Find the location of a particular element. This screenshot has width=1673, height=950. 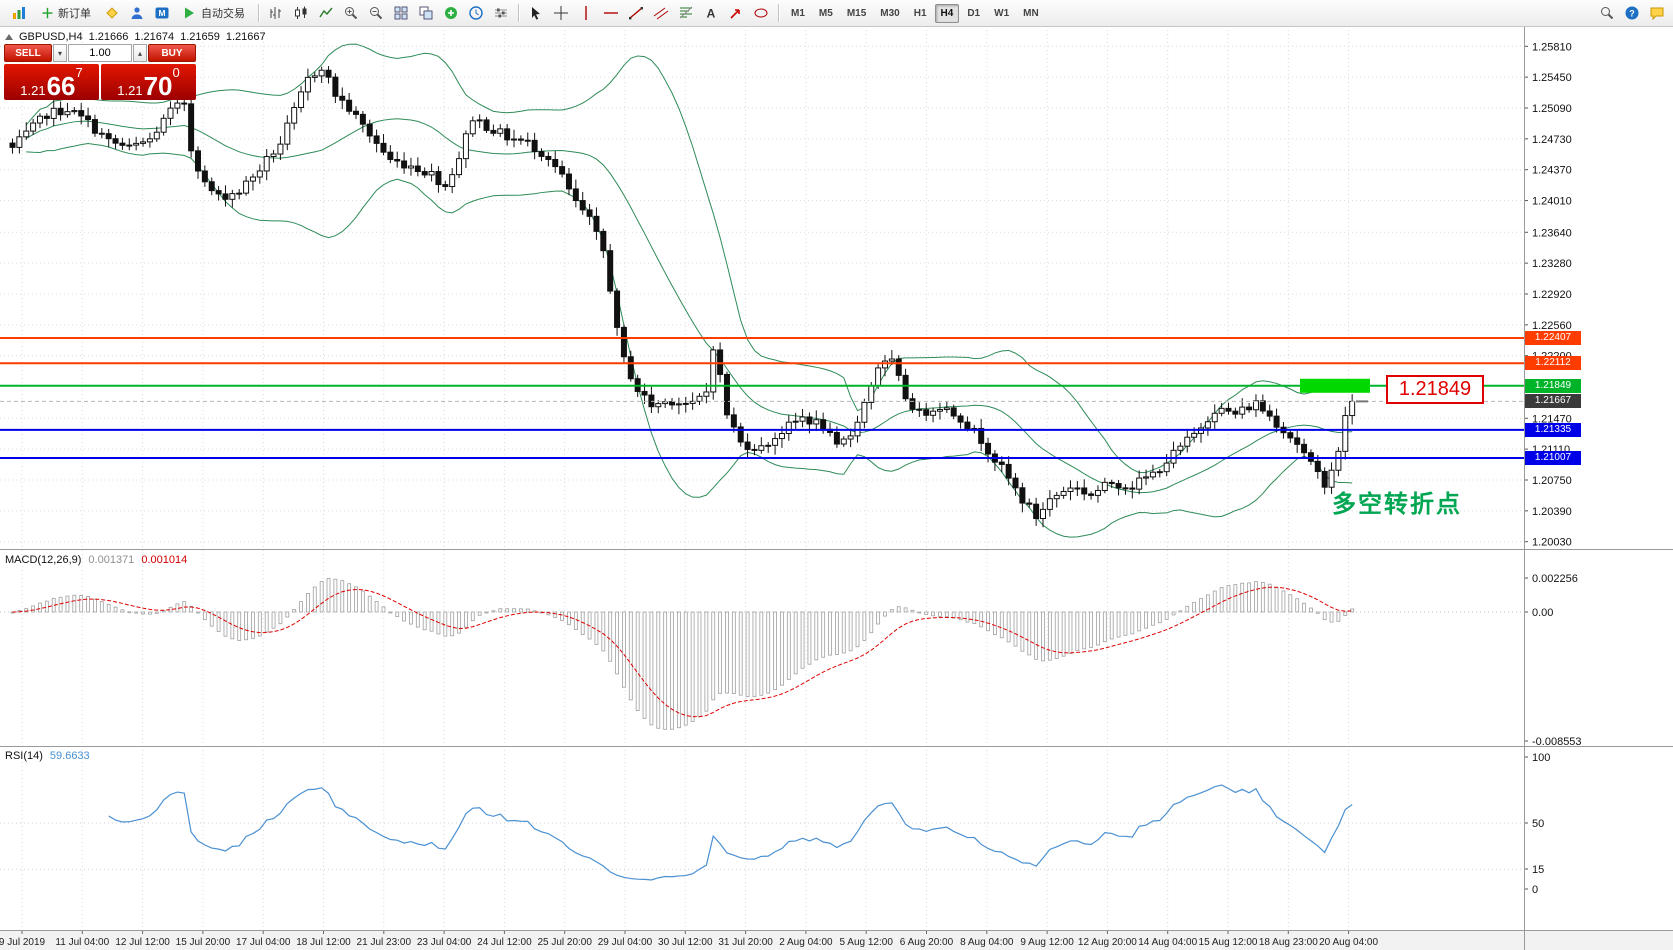

zoom-in-button is located at coordinates (351, 13).